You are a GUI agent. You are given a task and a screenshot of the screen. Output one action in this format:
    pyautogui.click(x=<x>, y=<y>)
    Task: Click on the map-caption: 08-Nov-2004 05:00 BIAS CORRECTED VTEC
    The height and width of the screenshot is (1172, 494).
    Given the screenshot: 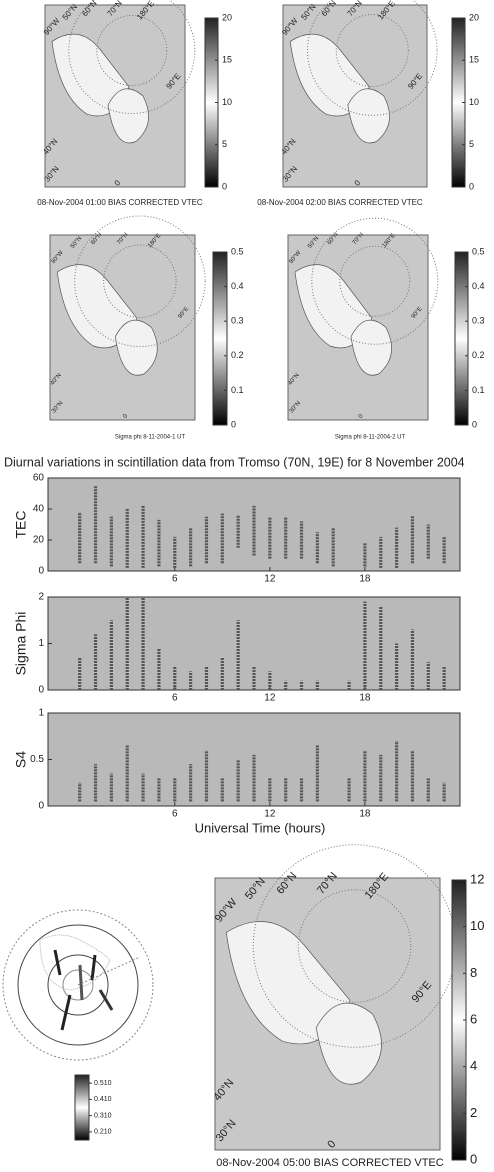 What is the action you would take?
    pyautogui.click(x=329, y=1163)
    